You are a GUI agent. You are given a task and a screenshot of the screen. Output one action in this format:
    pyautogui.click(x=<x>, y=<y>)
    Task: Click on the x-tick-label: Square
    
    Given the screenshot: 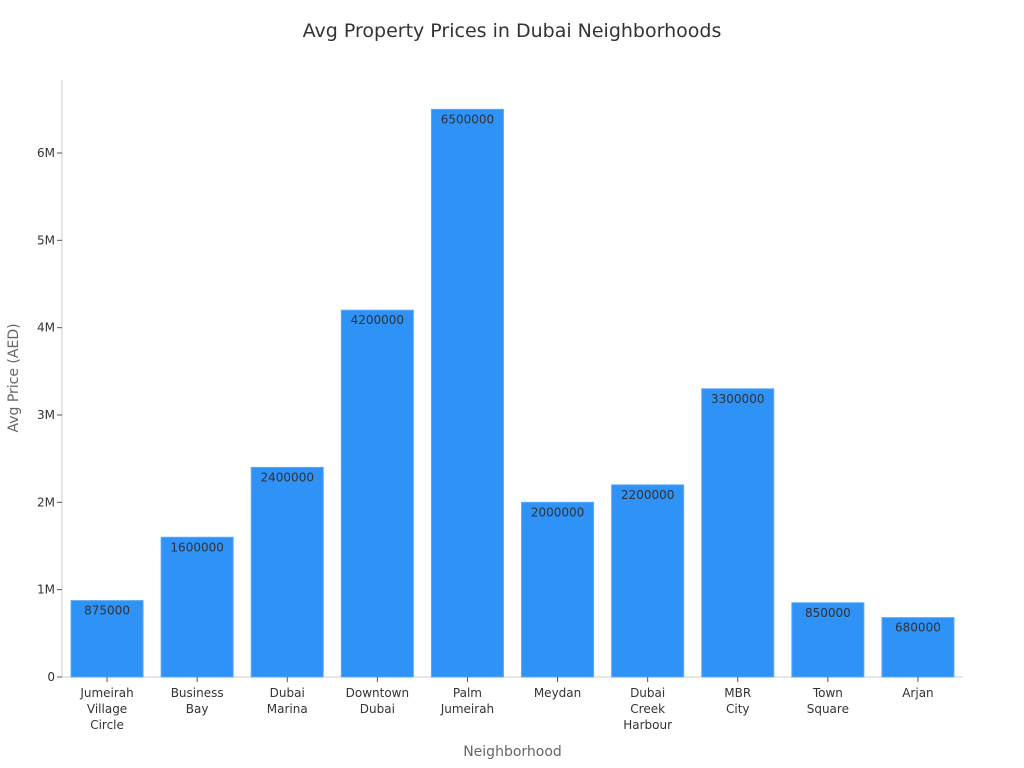 What is the action you would take?
    pyautogui.click(x=828, y=709)
    